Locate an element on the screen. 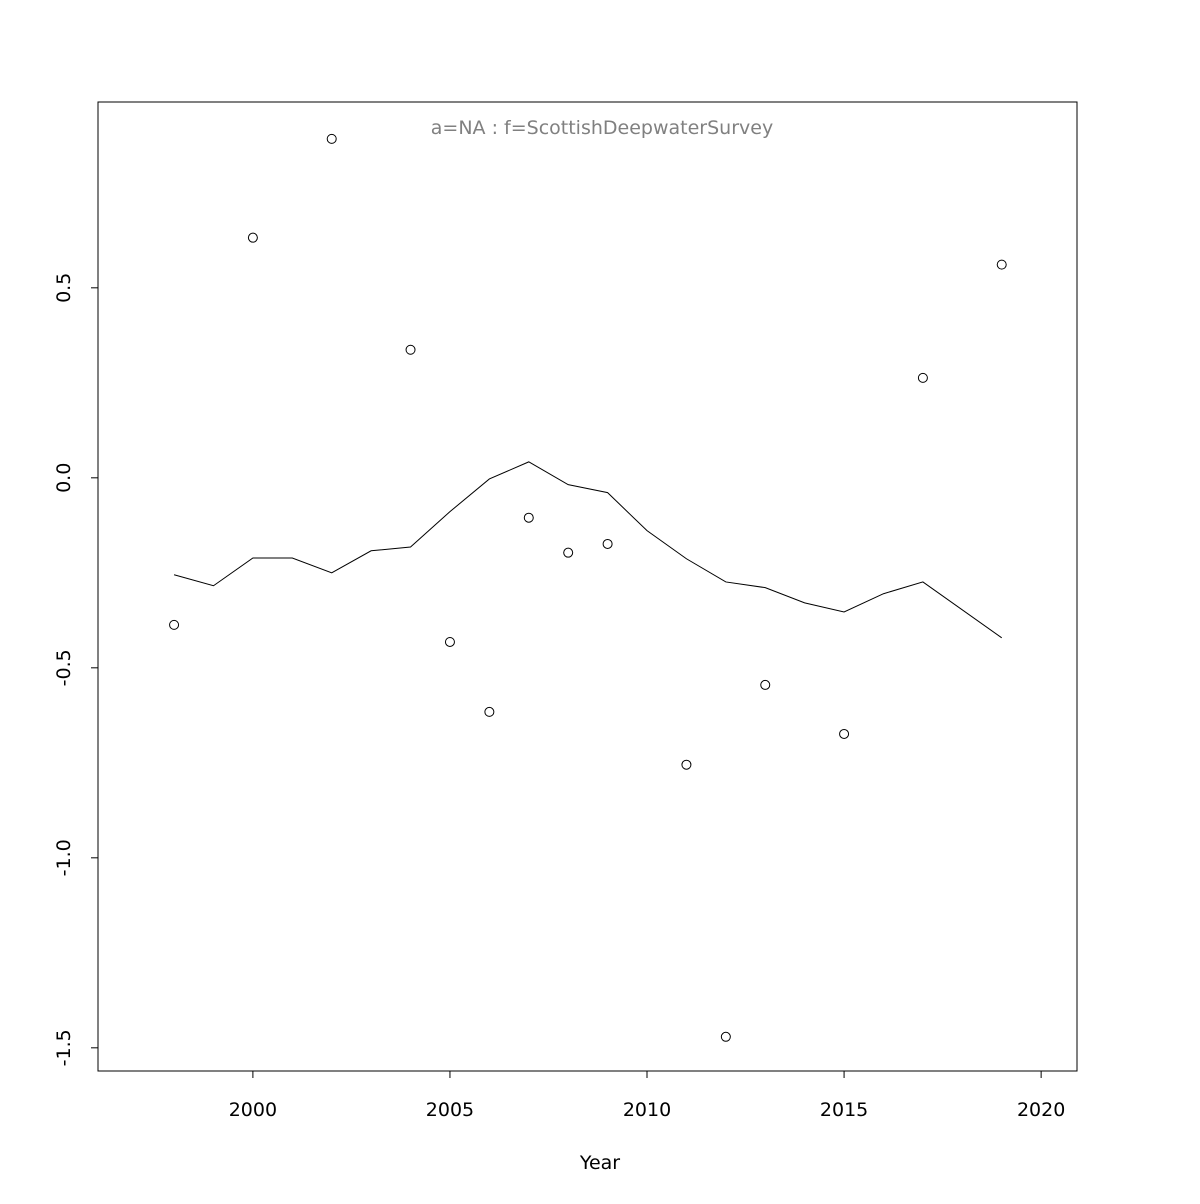 The image size is (1200, 1204). x-tick-label: 2015 is located at coordinates (844, 1110).